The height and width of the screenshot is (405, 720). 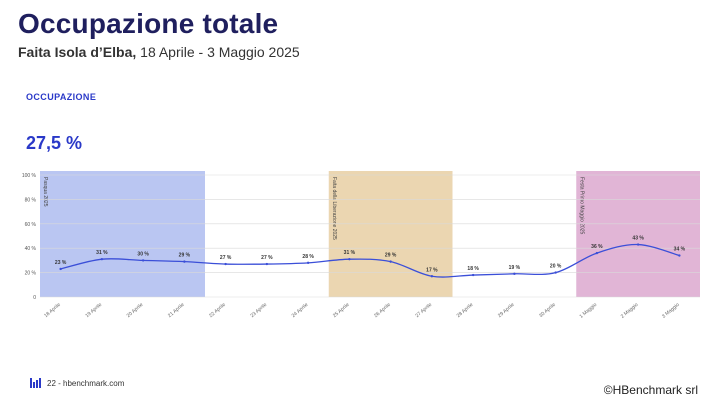 I want to click on x-tick-label: 28 Aprile, so click(x=465, y=310).